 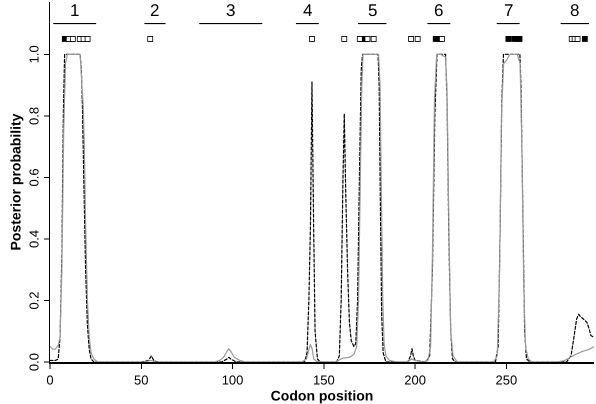 What do you see at coordinates (34, 115) in the screenshot?
I see `y-tick-label: 0.8` at bounding box center [34, 115].